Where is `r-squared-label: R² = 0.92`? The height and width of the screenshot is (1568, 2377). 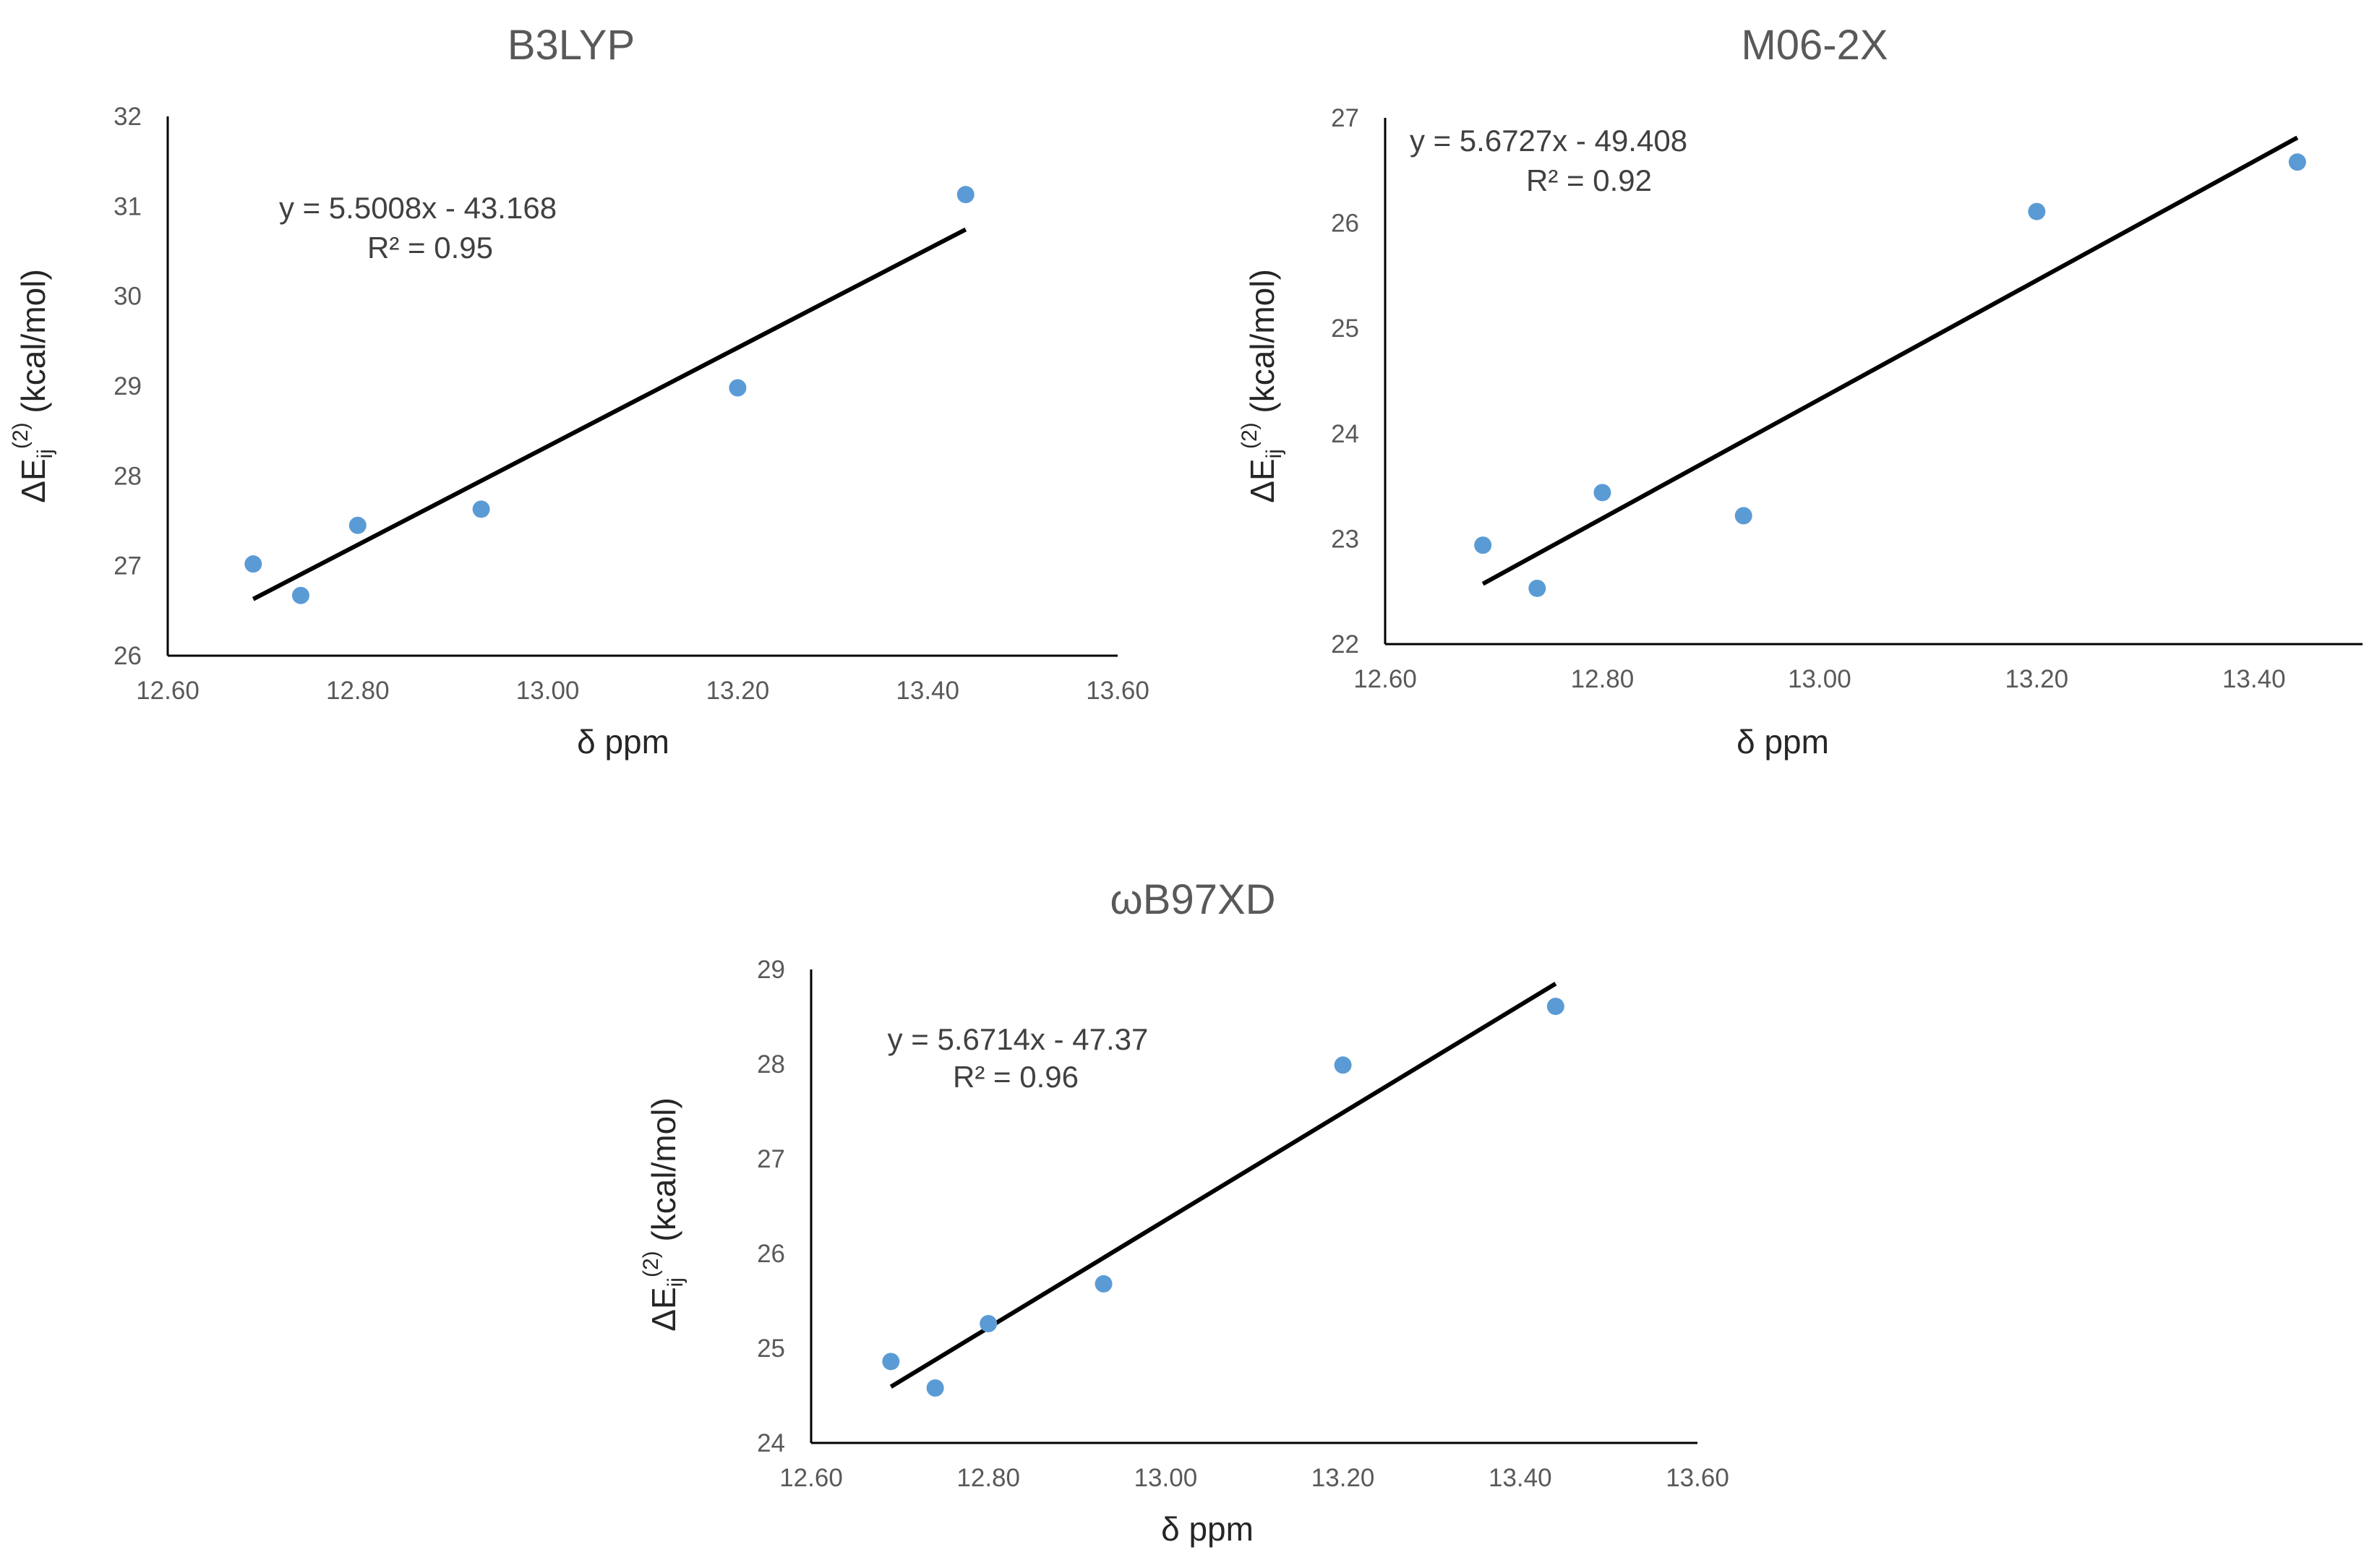 r-squared-label: R² = 0.92 is located at coordinates (1589, 180).